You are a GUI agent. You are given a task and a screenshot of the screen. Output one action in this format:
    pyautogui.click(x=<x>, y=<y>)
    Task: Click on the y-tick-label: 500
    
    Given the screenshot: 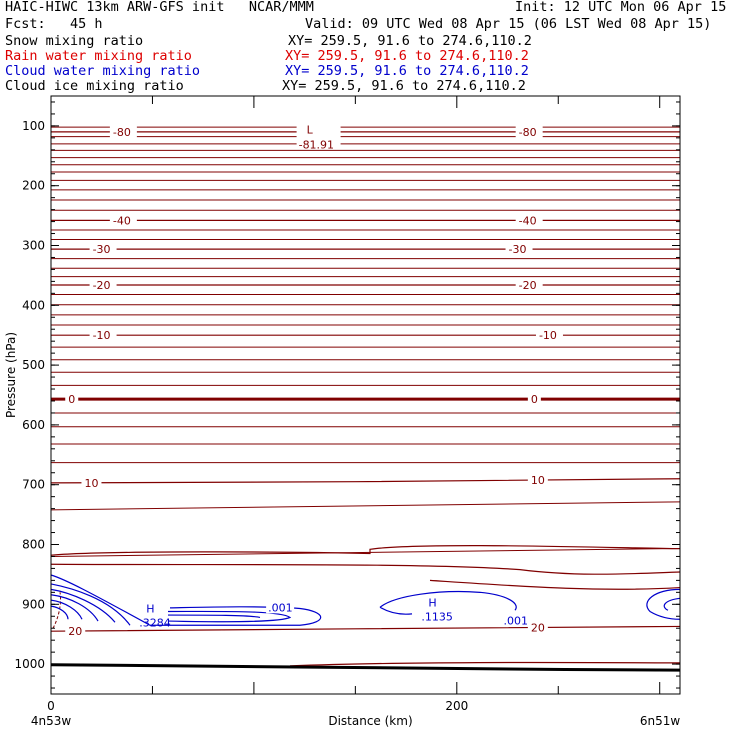 What is the action you would take?
    pyautogui.click(x=33, y=365)
    